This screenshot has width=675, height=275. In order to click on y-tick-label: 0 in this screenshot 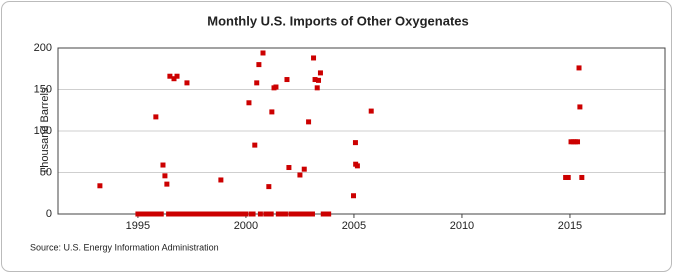, I will do `click(49, 214)`.